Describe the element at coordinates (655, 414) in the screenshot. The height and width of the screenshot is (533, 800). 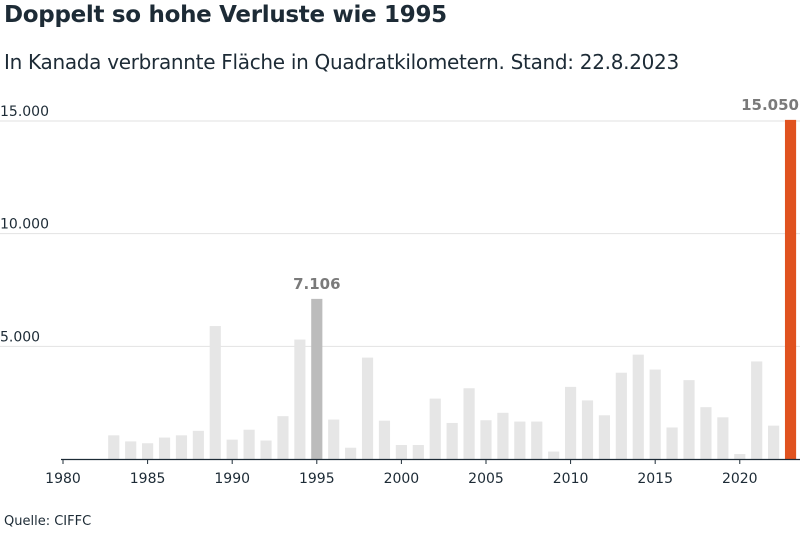
I see `bar-2015` at that location.